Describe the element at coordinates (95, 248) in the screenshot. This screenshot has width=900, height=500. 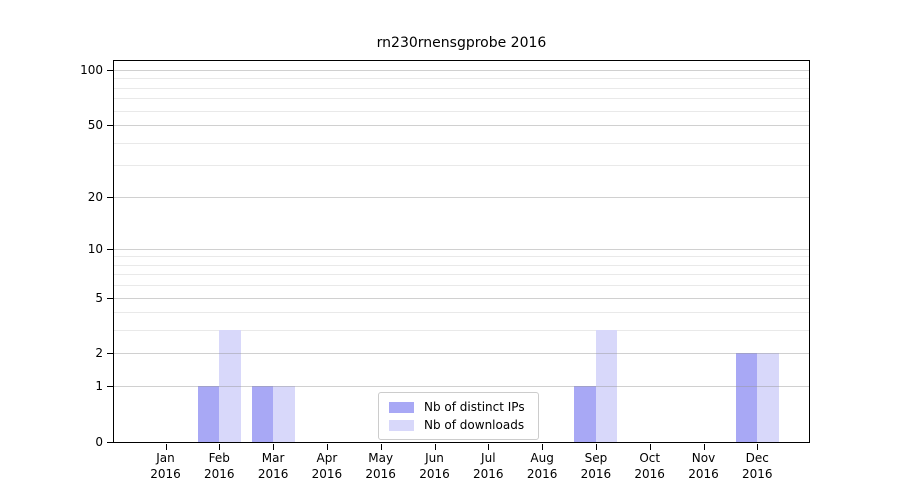
I see `y-tick-label: 10` at that location.